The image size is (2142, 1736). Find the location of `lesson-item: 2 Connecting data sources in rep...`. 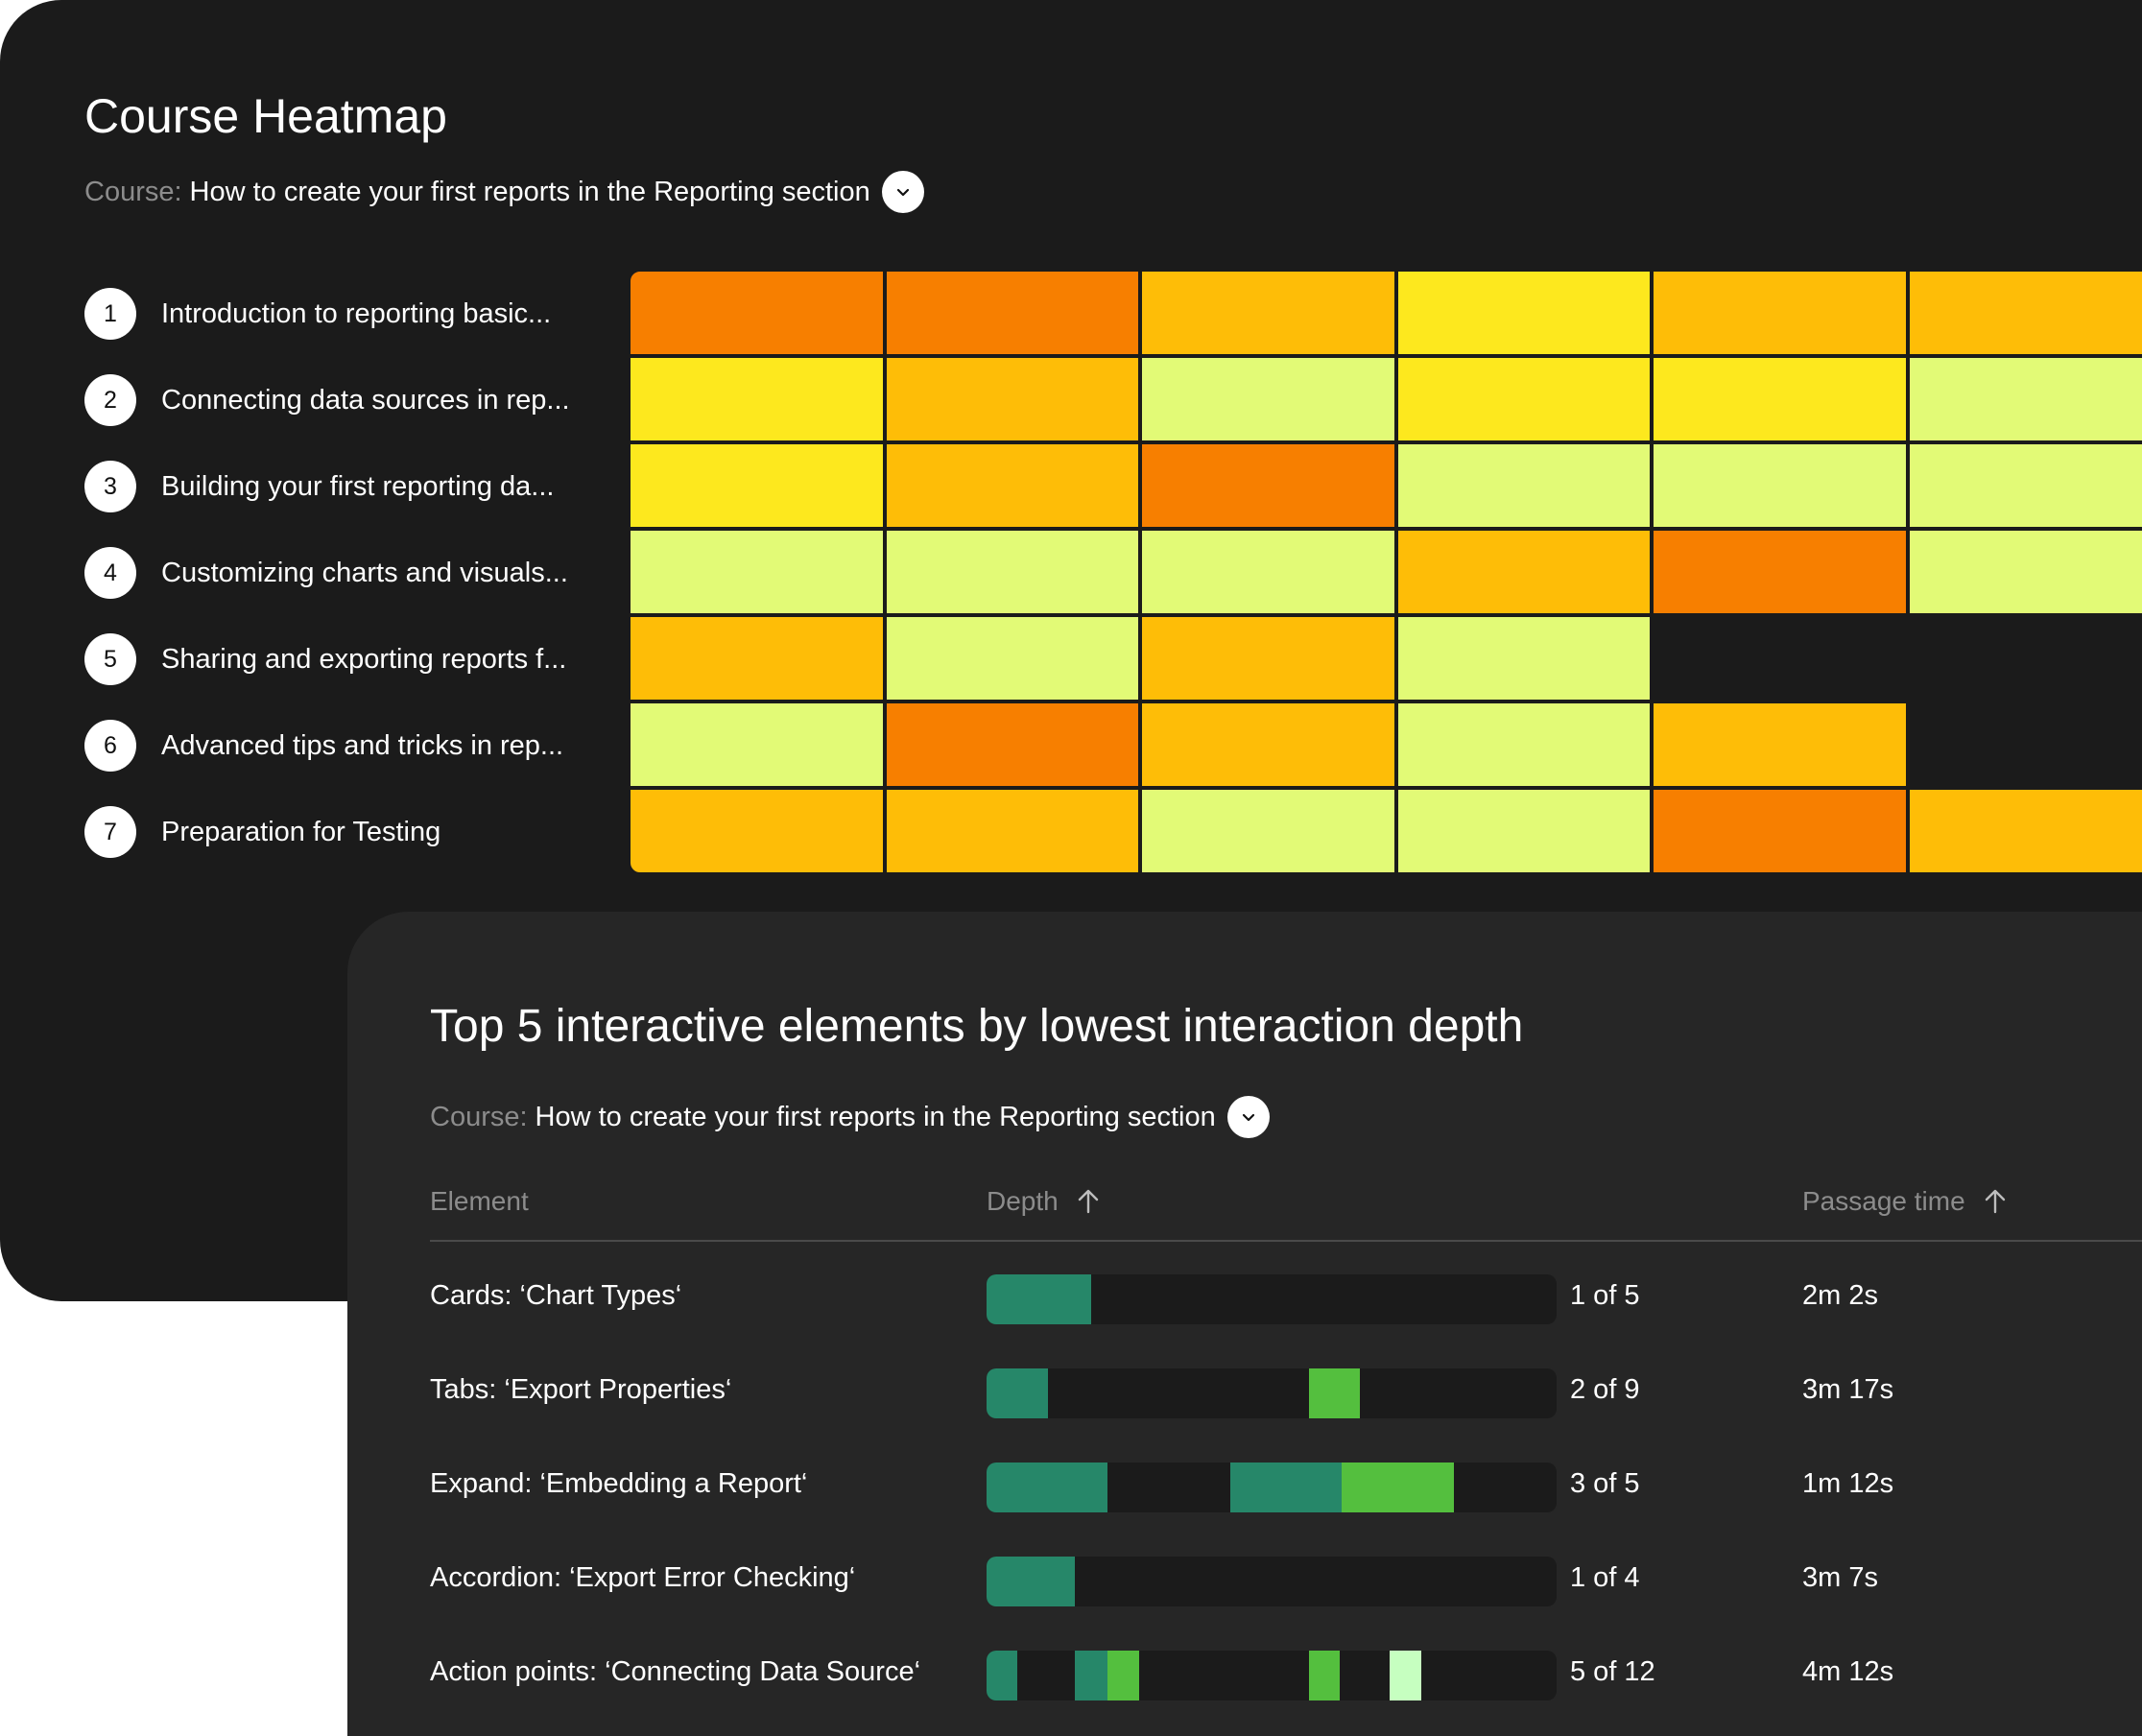

lesson-item: 2 Connecting data sources in rep... is located at coordinates (327, 400).